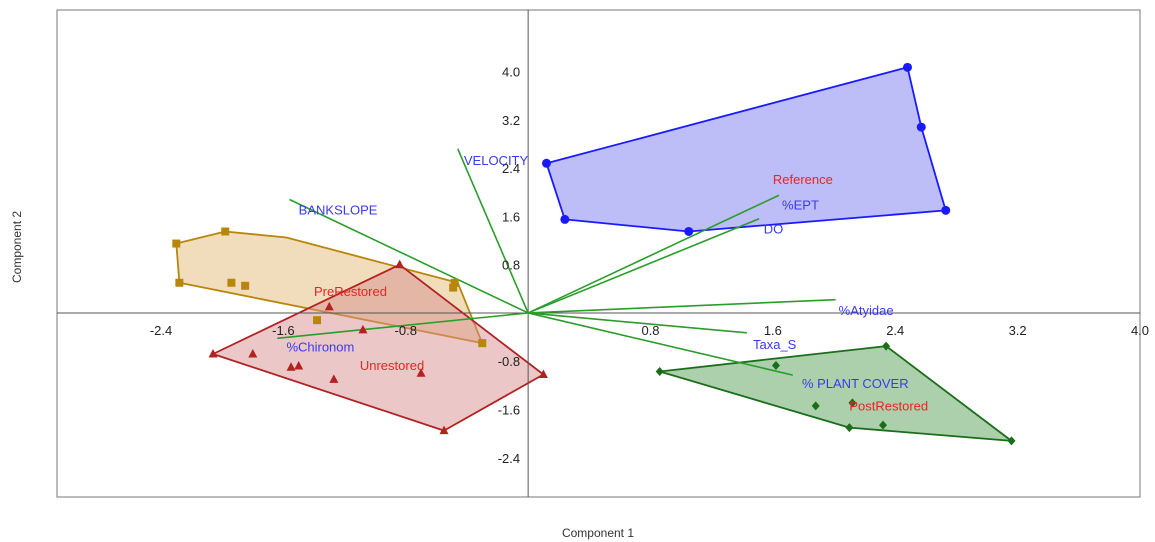 This screenshot has width=1155, height=542. Describe the element at coordinates (1140, 330) in the screenshot. I see `x-tick-label: 4.0` at that location.